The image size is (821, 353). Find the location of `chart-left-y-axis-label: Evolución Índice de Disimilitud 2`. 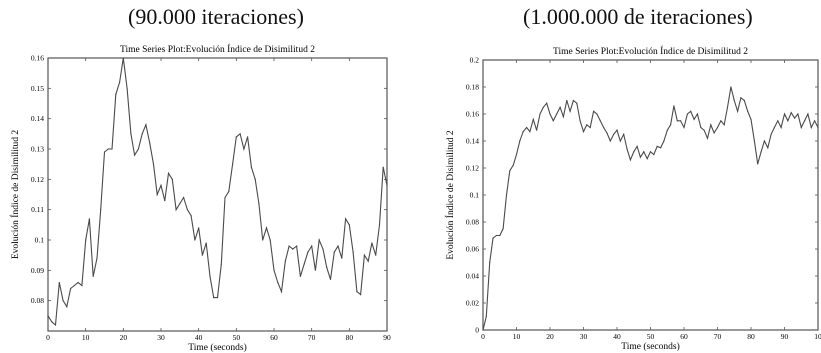

chart-left-y-axis-label: Evolución Índice de Disimilitud 2 is located at coordinates (15, 195).